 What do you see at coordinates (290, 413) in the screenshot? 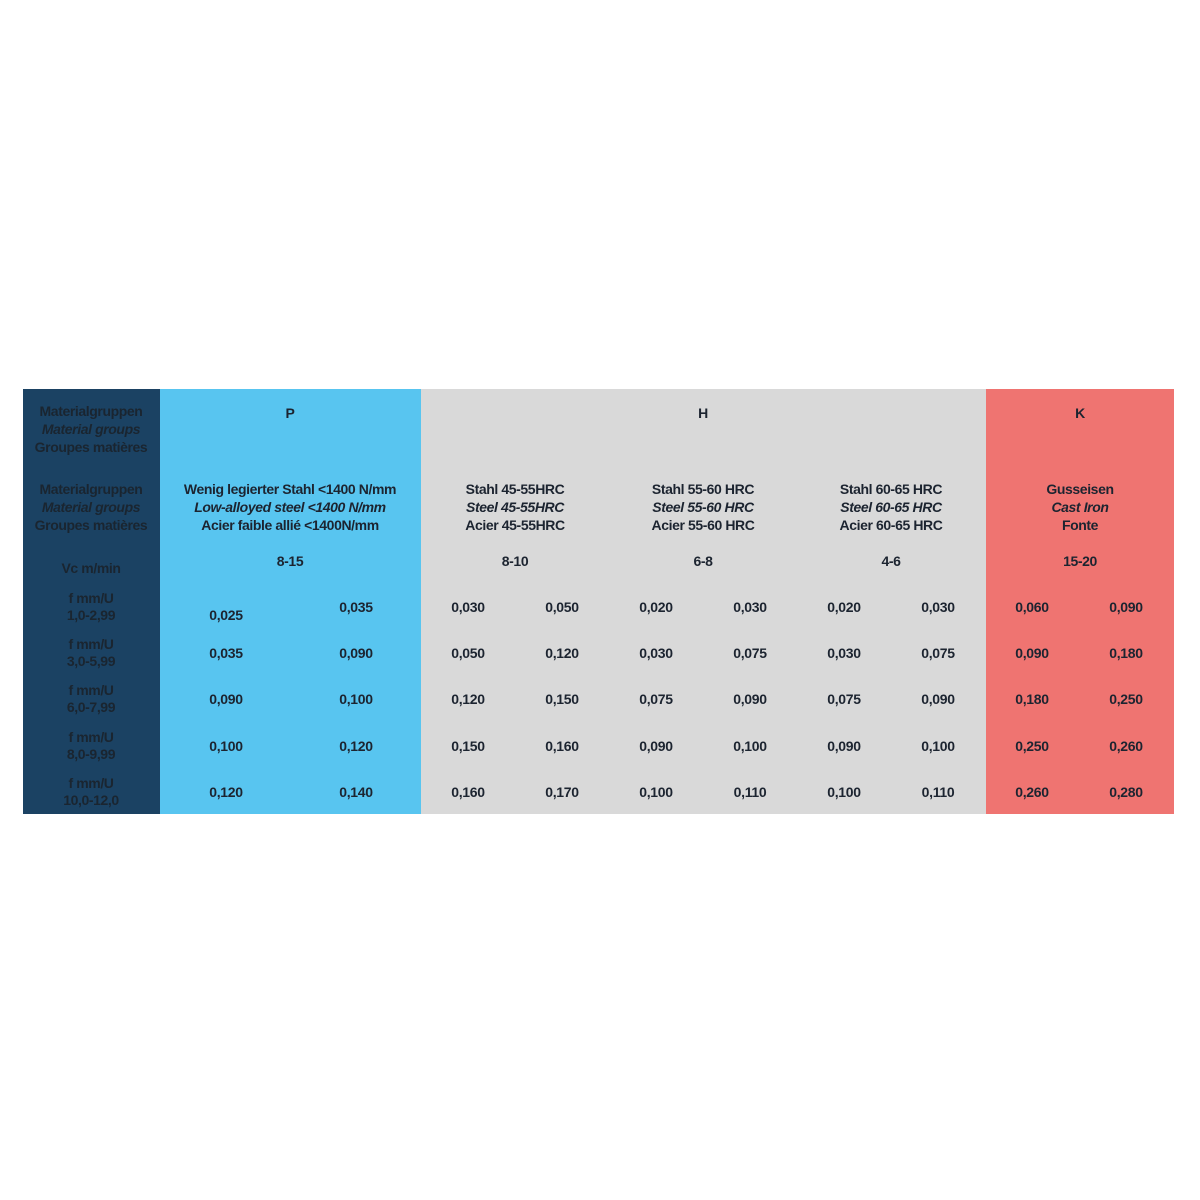
I see `group-code-p: P` at bounding box center [290, 413].